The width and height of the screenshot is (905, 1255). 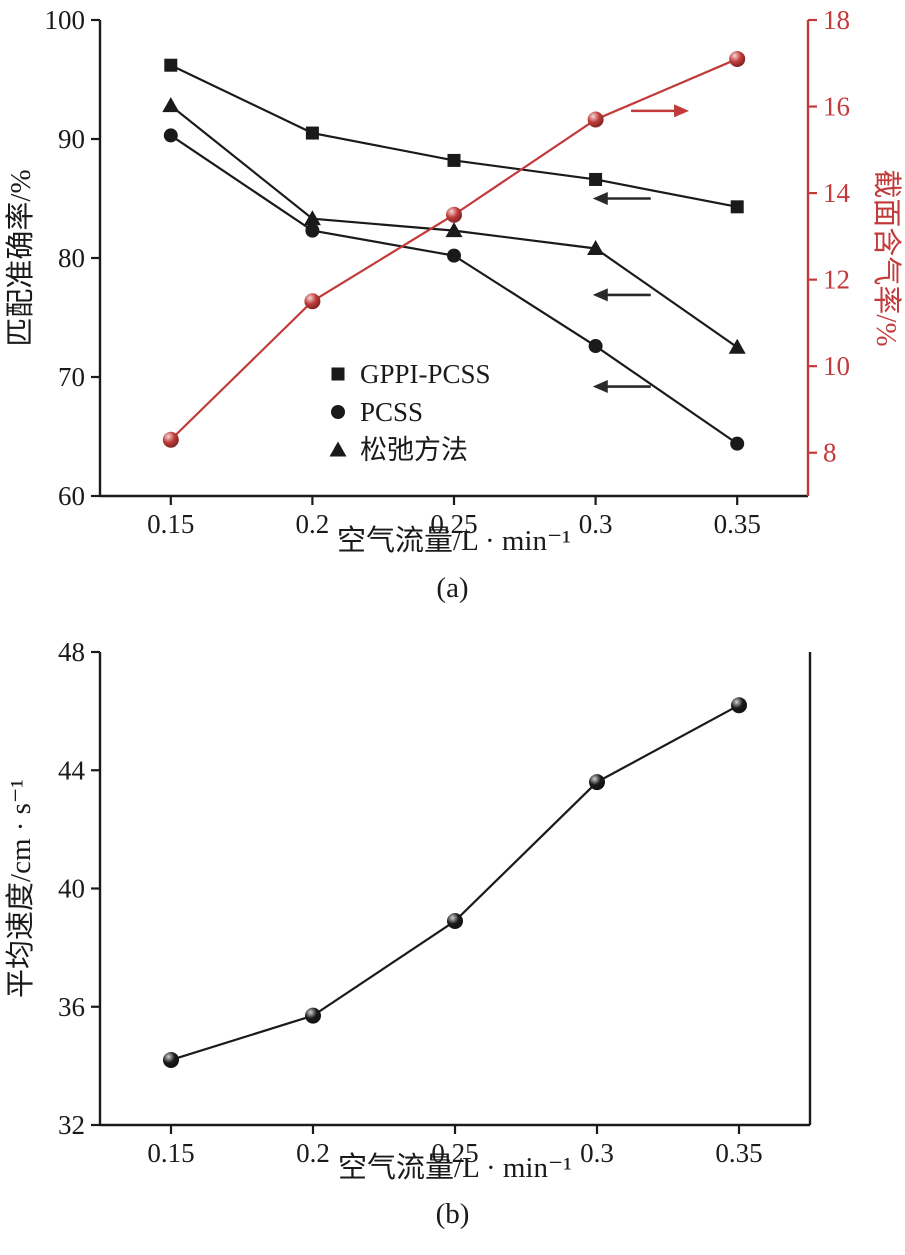 What do you see at coordinates (414, 450) in the screenshot?
I see `svg-text: 松弛方法` at bounding box center [414, 450].